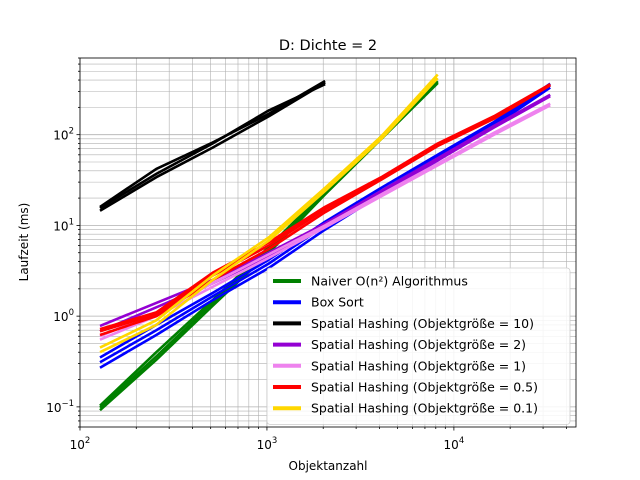  Describe the element at coordinates (328, 46) in the screenshot. I see `chart-title: D: Dichte = 2` at that location.